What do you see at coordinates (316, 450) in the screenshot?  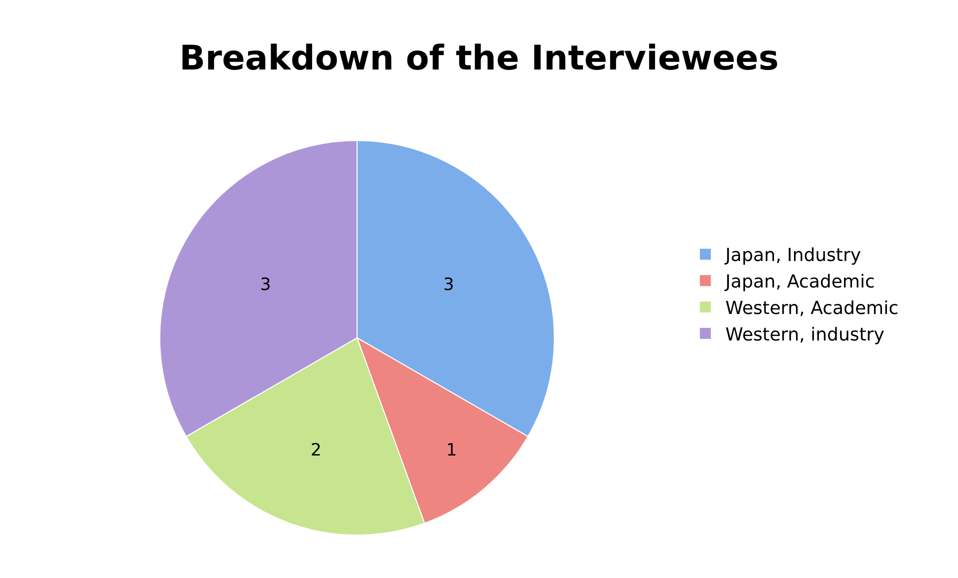 I see `data-label: 2` at bounding box center [316, 450].